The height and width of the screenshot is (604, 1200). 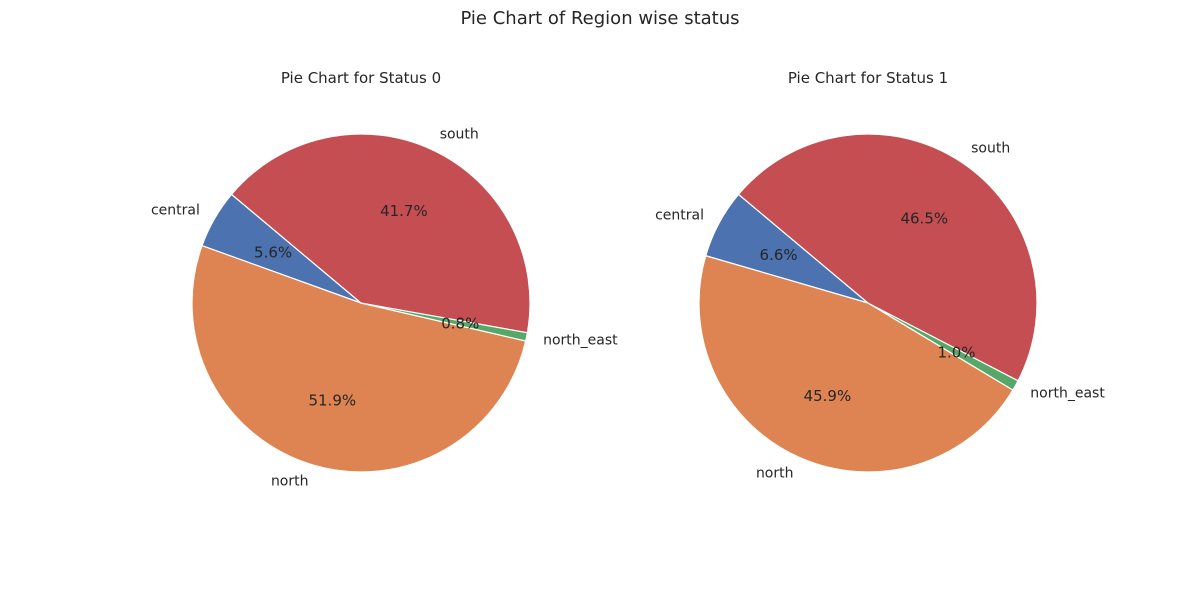 I want to click on pct-label: 51.9%, so click(x=332, y=400).